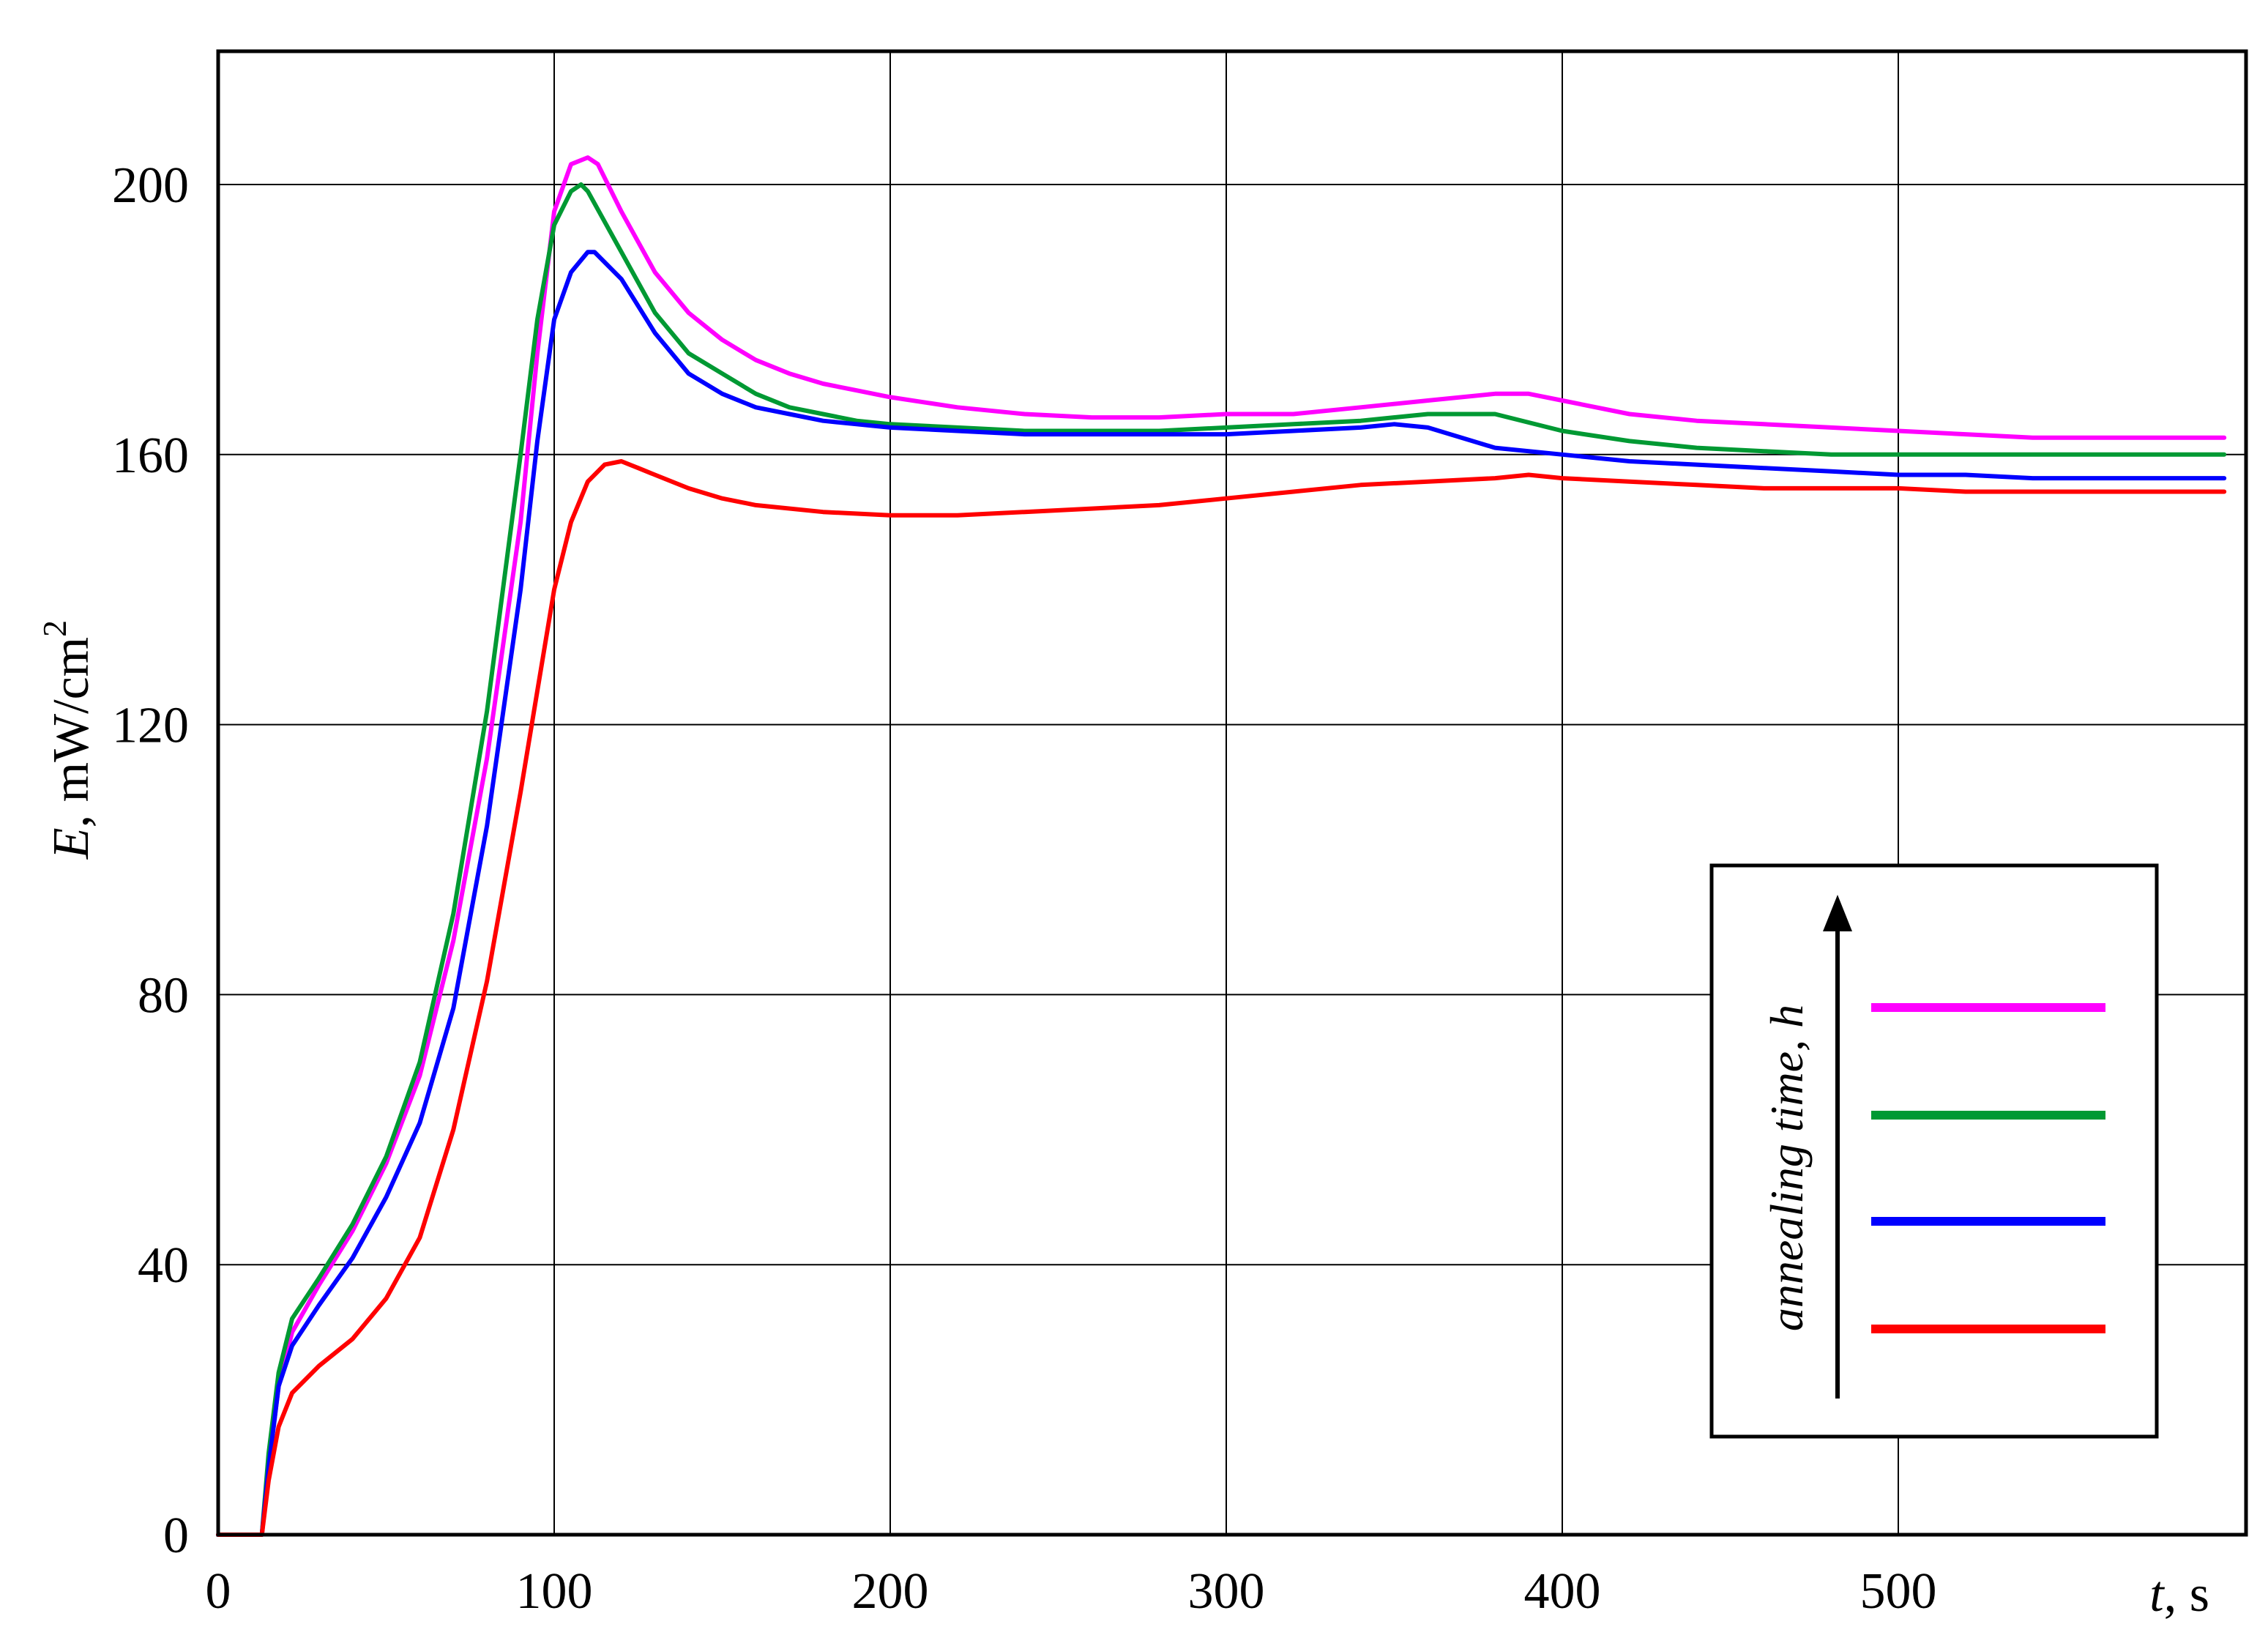  I want to click on y-tick-label: 40, so click(163, 1265).